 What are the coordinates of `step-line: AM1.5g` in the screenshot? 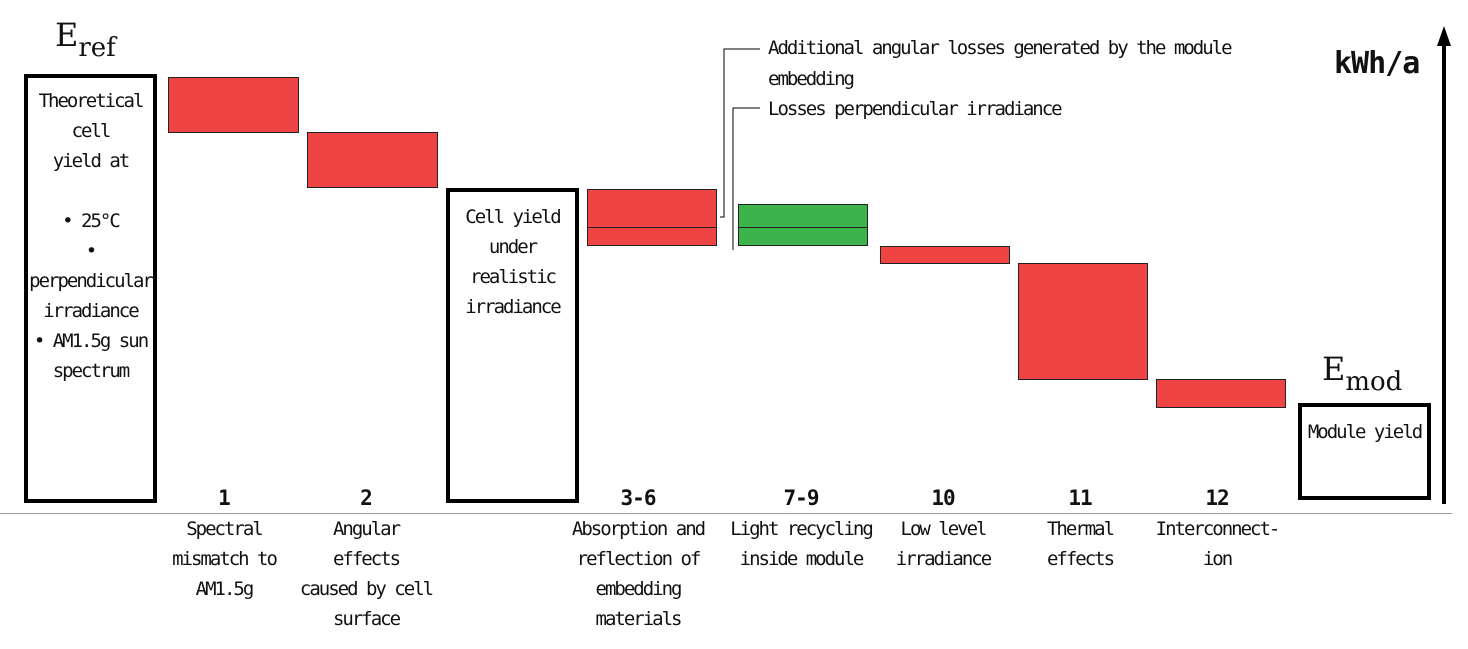 It's located at (225, 589).